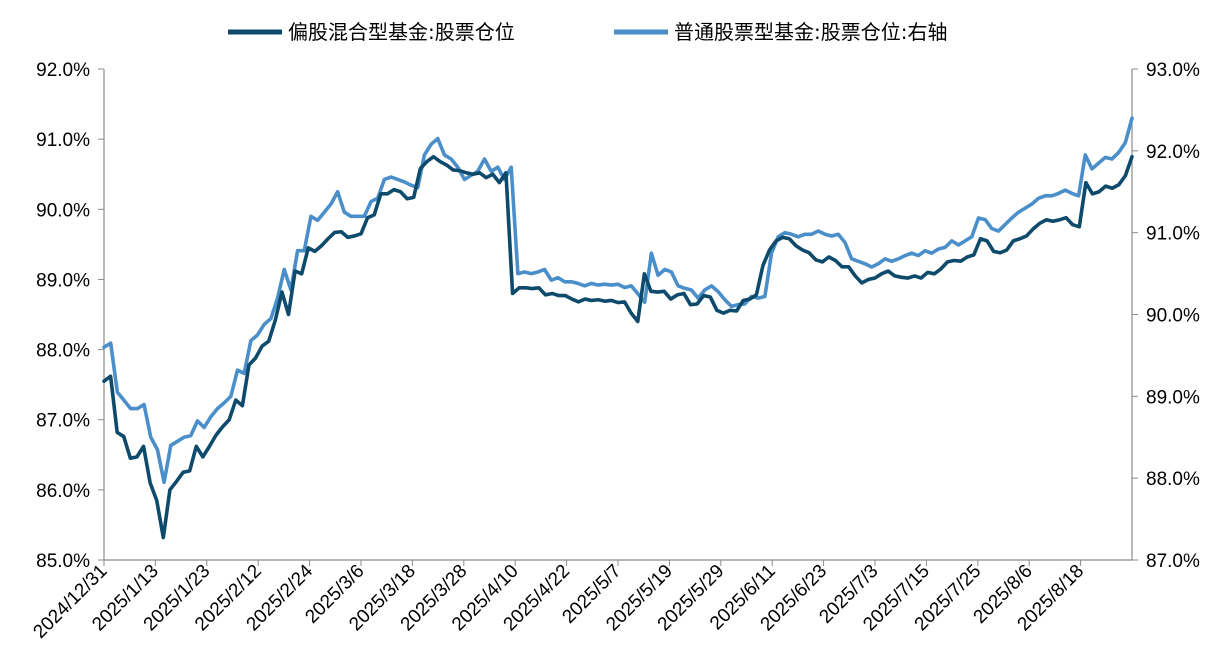  What do you see at coordinates (1173, 397) in the screenshot?
I see `right-tick-label: 89.0%` at bounding box center [1173, 397].